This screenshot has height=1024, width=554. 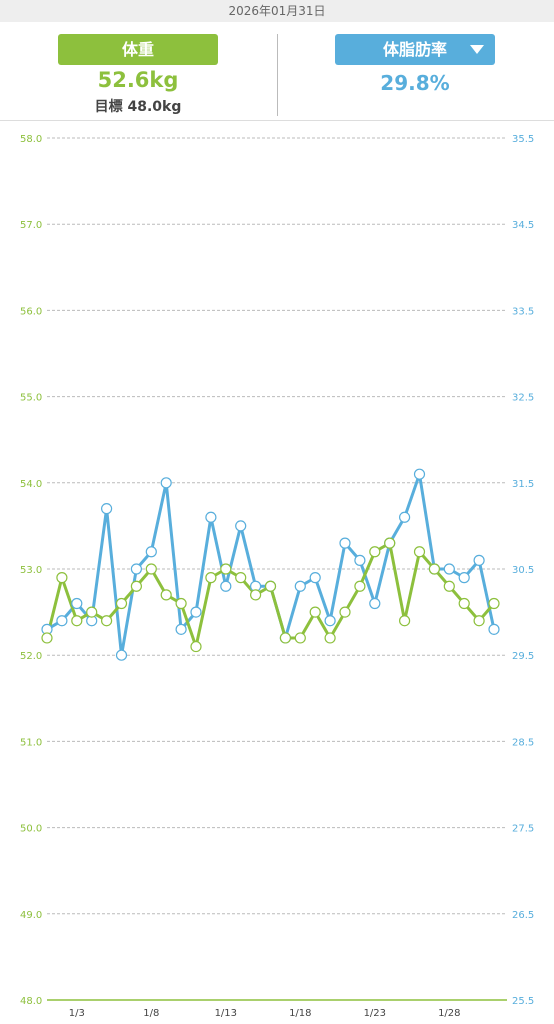 I want to click on date-header: 2026年01月31日, so click(x=277, y=11).